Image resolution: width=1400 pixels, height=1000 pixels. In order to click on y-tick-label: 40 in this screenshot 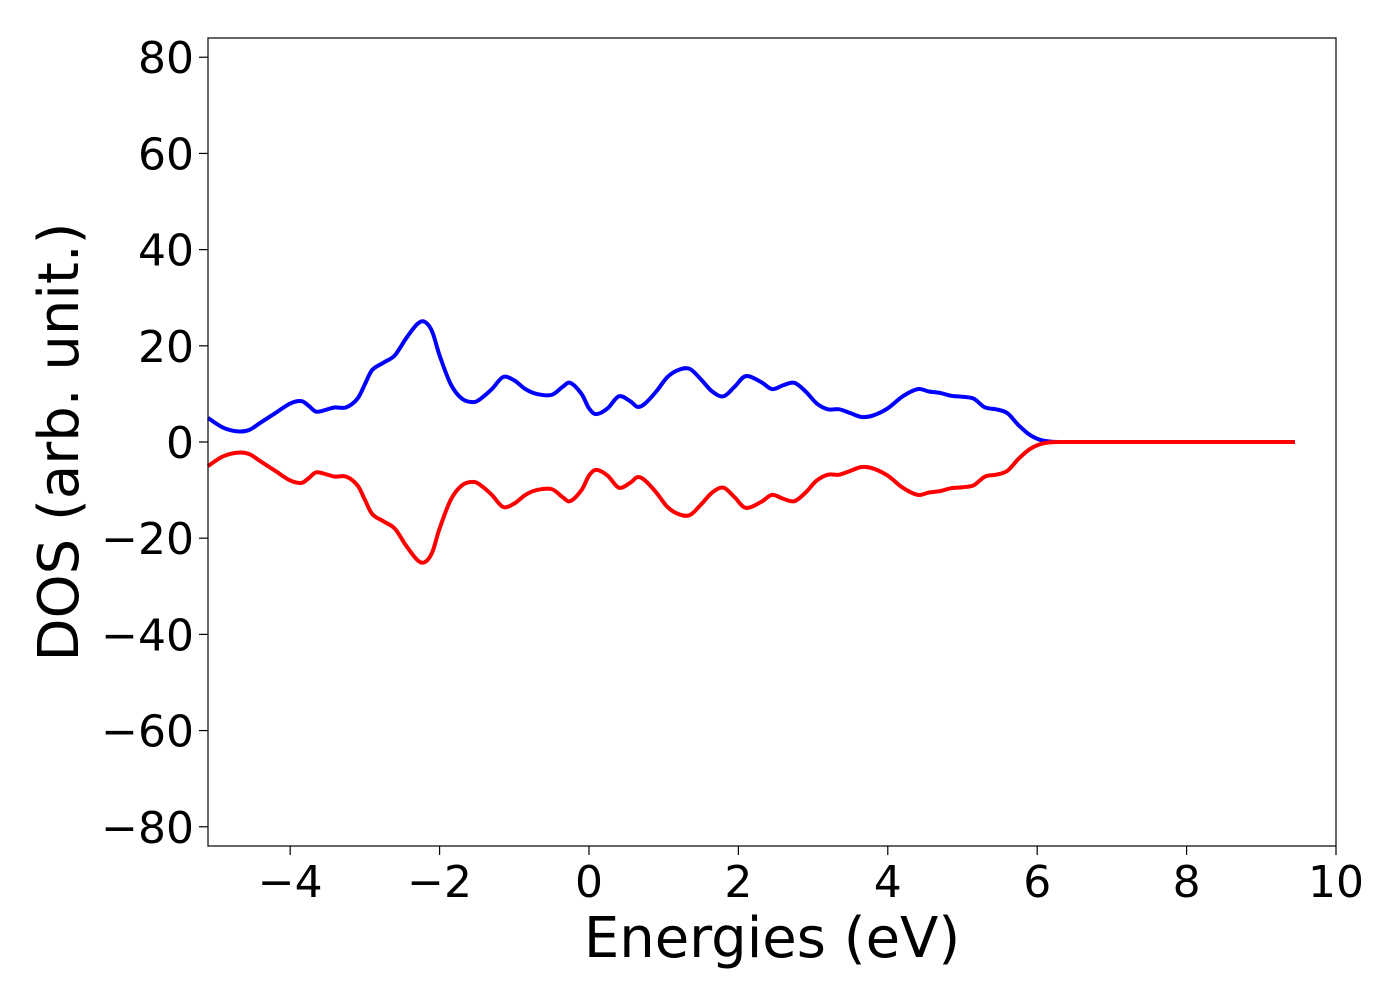, I will do `click(166, 251)`.